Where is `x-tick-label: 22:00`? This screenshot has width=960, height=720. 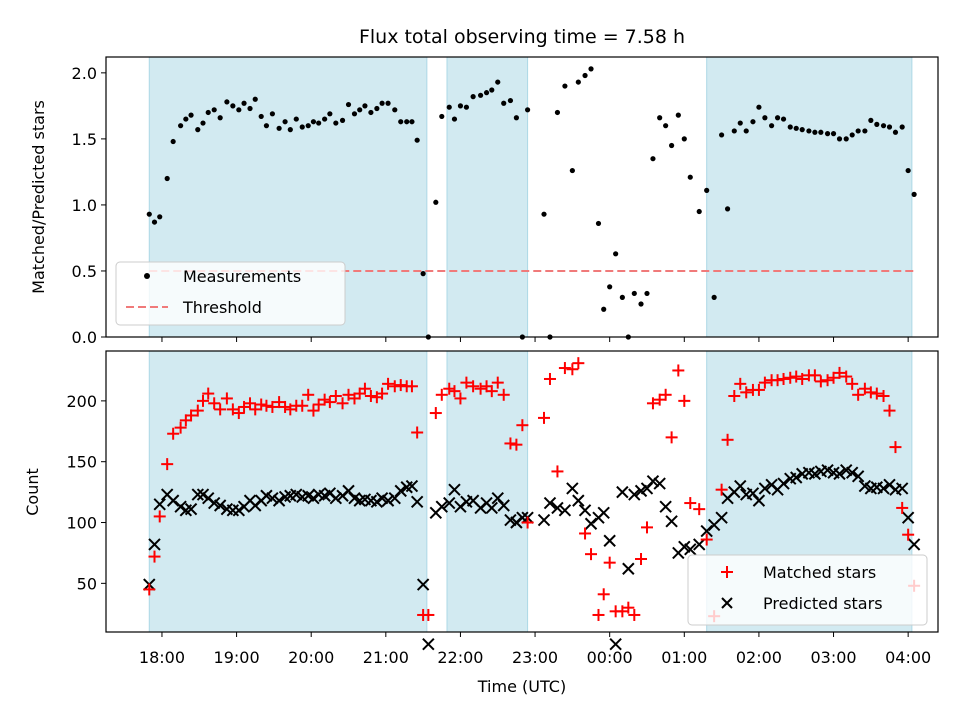 x-tick-label: 22:00 is located at coordinates (460, 657).